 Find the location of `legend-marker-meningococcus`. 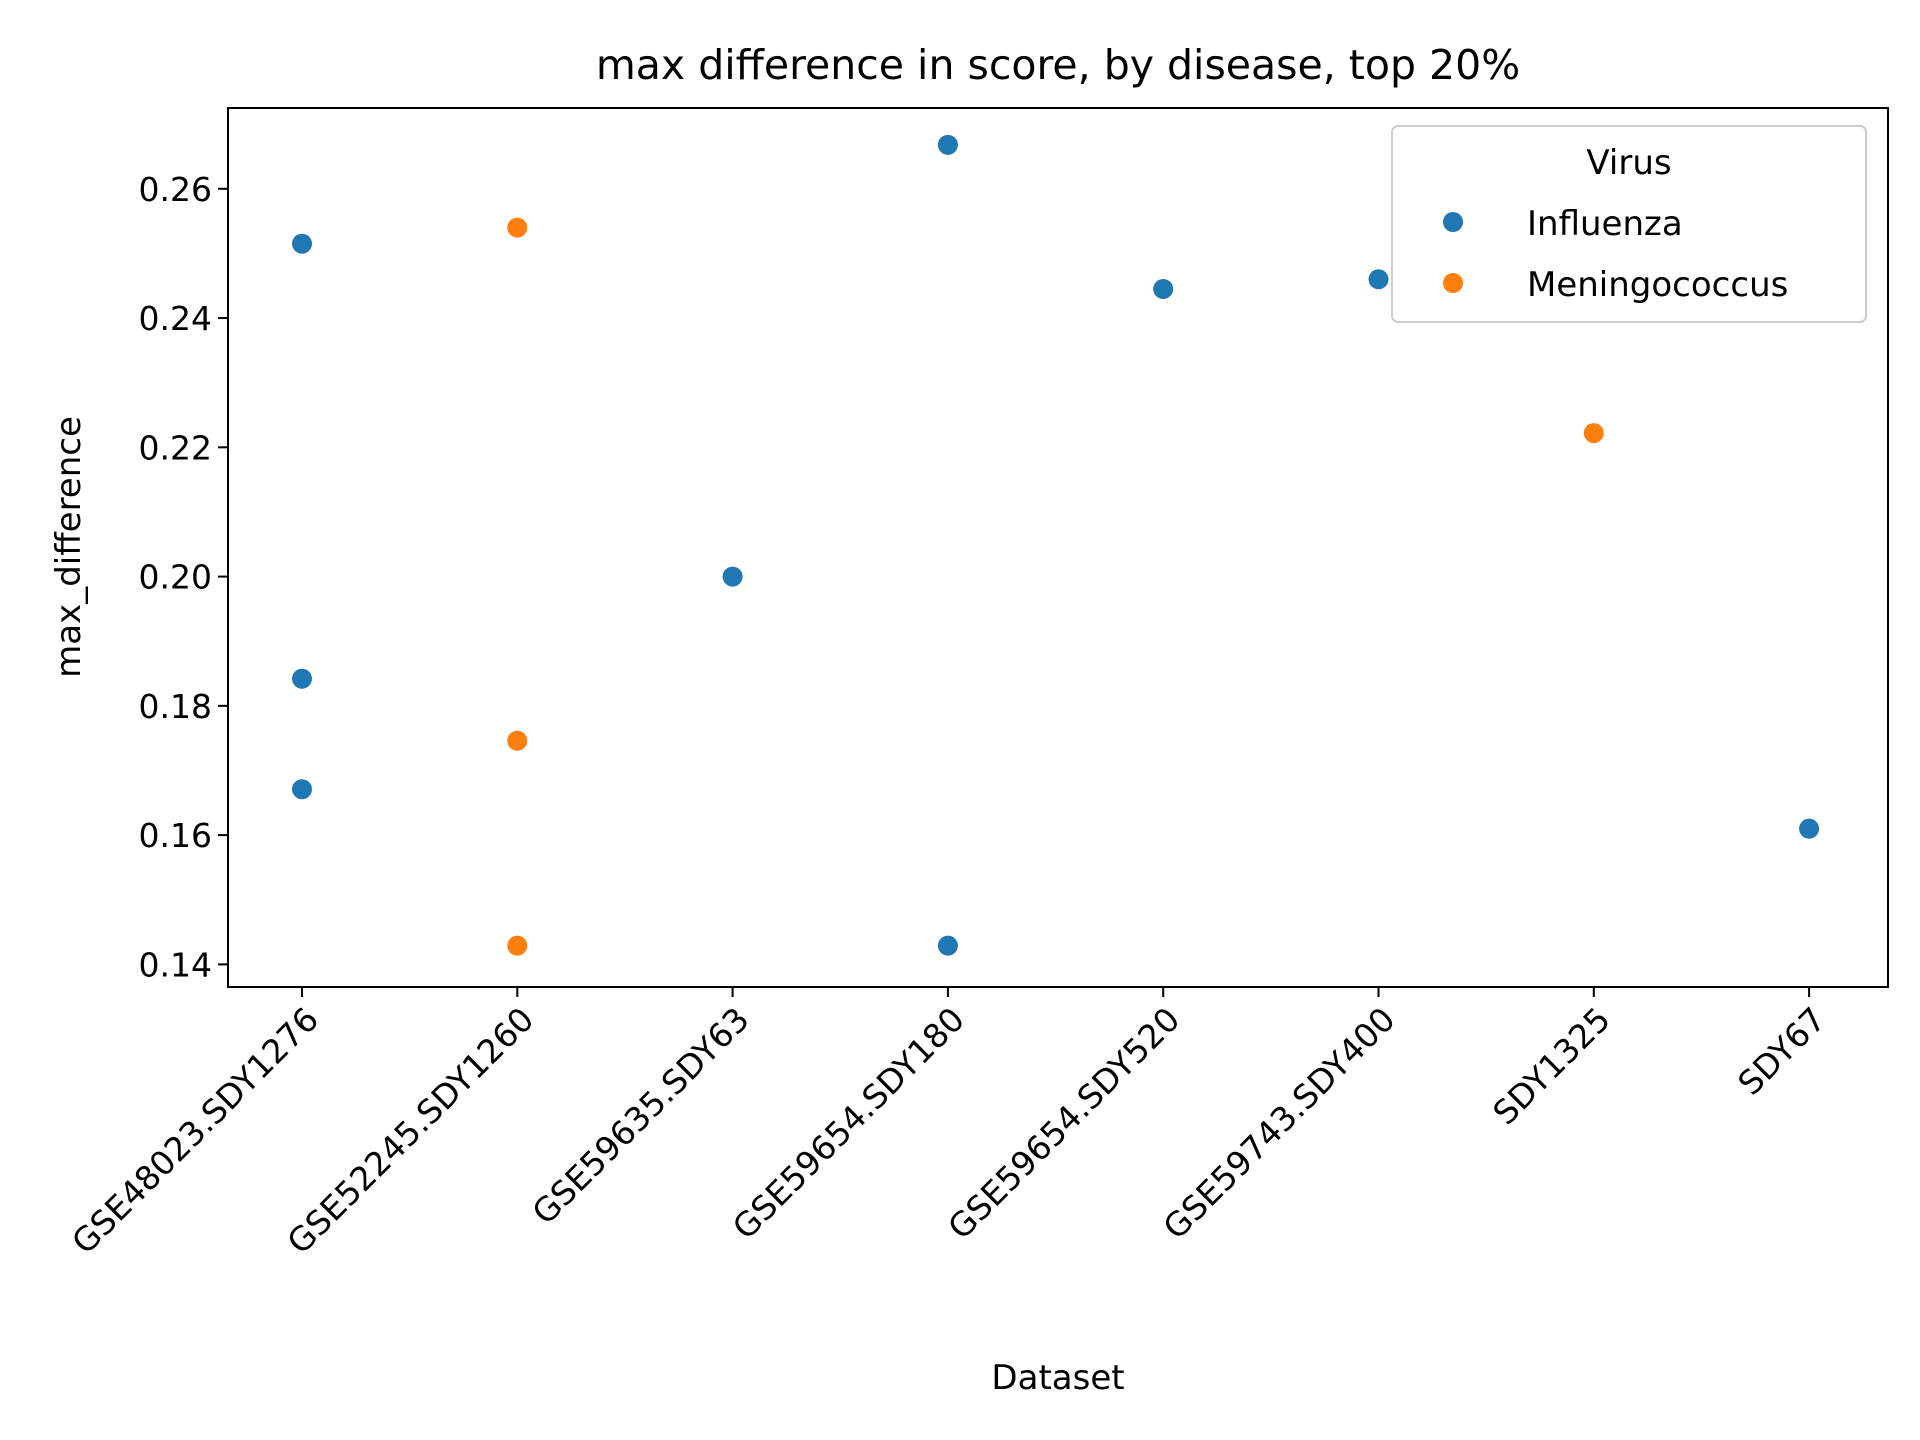

legend-marker-meningococcus is located at coordinates (1453, 283).